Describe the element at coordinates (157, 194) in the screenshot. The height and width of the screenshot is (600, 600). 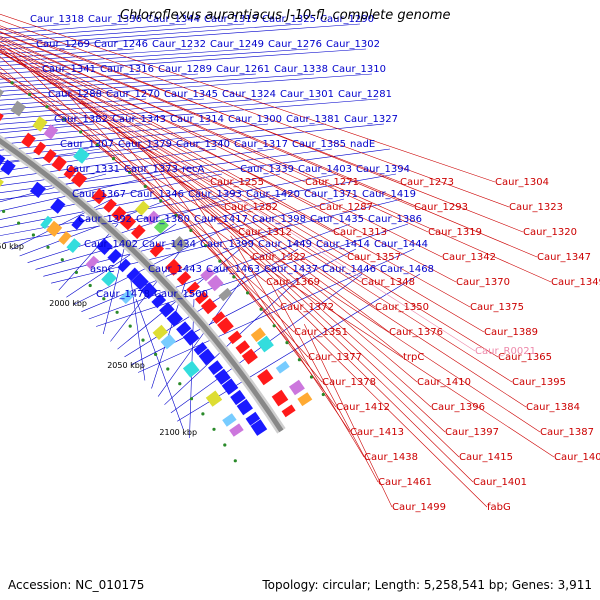
I see `forward-gene-label: Caur_1346` at that location.